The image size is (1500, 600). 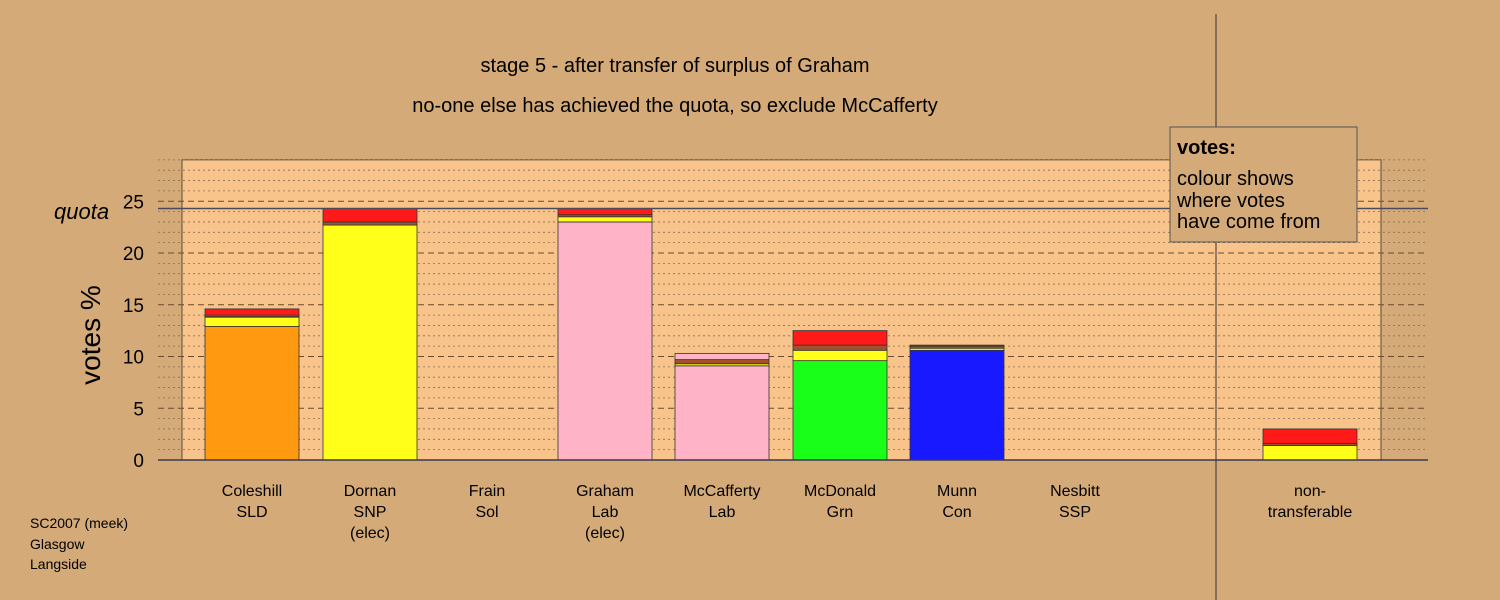 I want to click on category-label: Con, so click(x=956, y=512).